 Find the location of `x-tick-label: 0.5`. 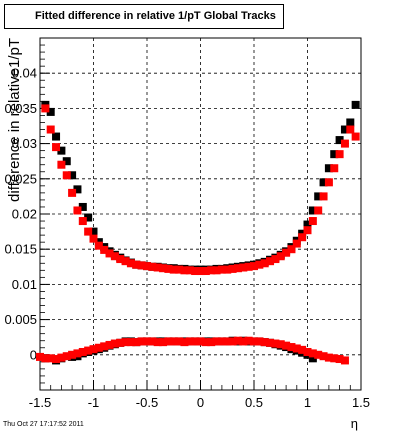

x-tick-label: 0.5 is located at coordinates (254, 402).